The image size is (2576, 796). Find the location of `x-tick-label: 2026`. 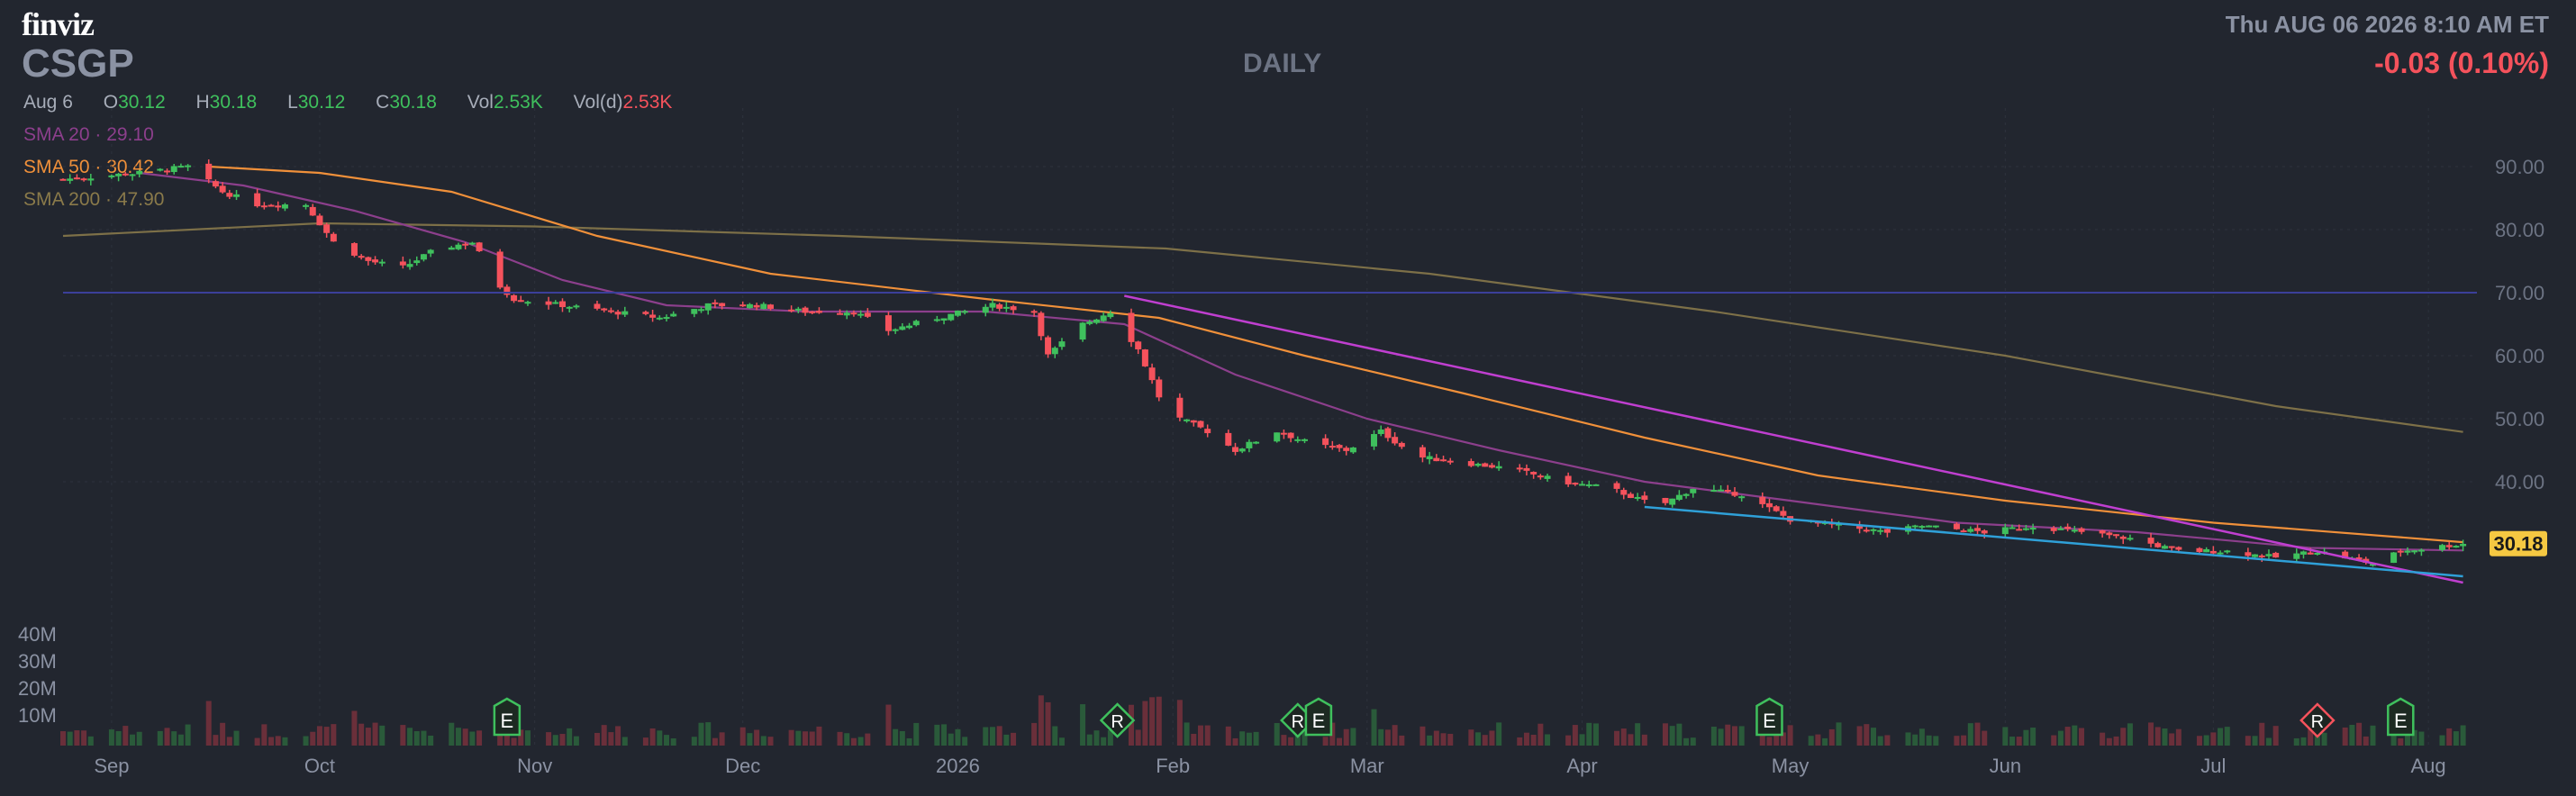

x-tick-label: 2026 is located at coordinates (958, 766).